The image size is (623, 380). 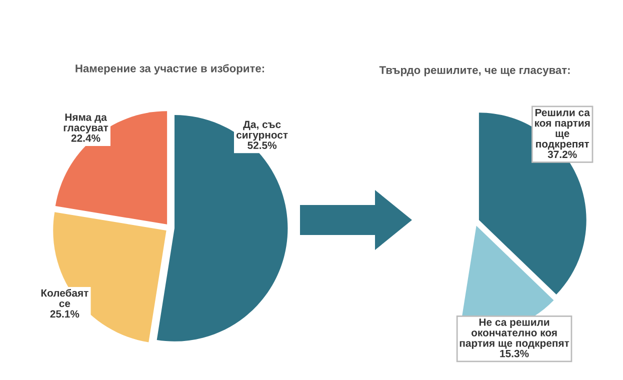 What do you see at coordinates (170, 69) in the screenshot?
I see `chart-title: Намерение за участие в изборите:` at bounding box center [170, 69].